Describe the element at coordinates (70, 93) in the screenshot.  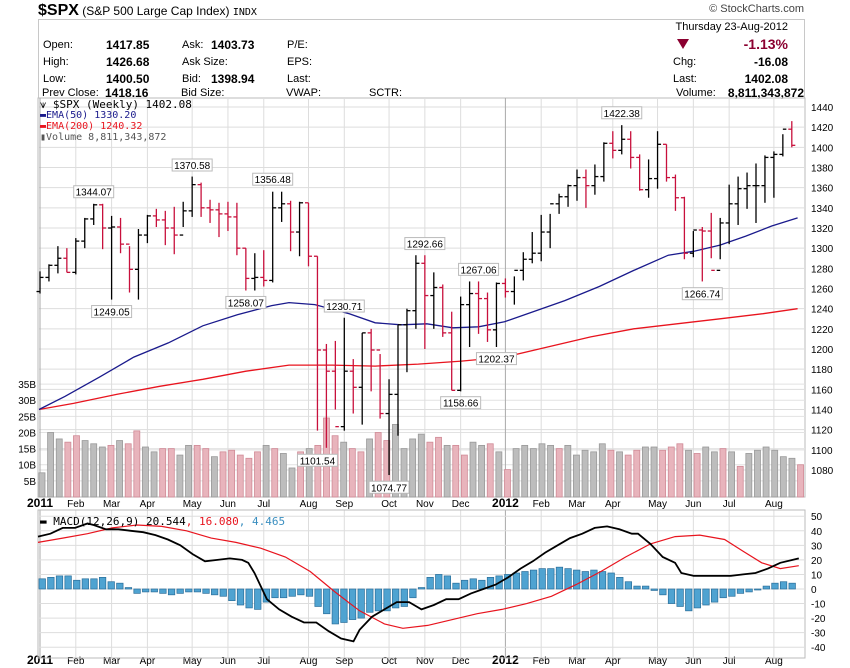
I see `prev-close-label: Prev Close:` at that location.